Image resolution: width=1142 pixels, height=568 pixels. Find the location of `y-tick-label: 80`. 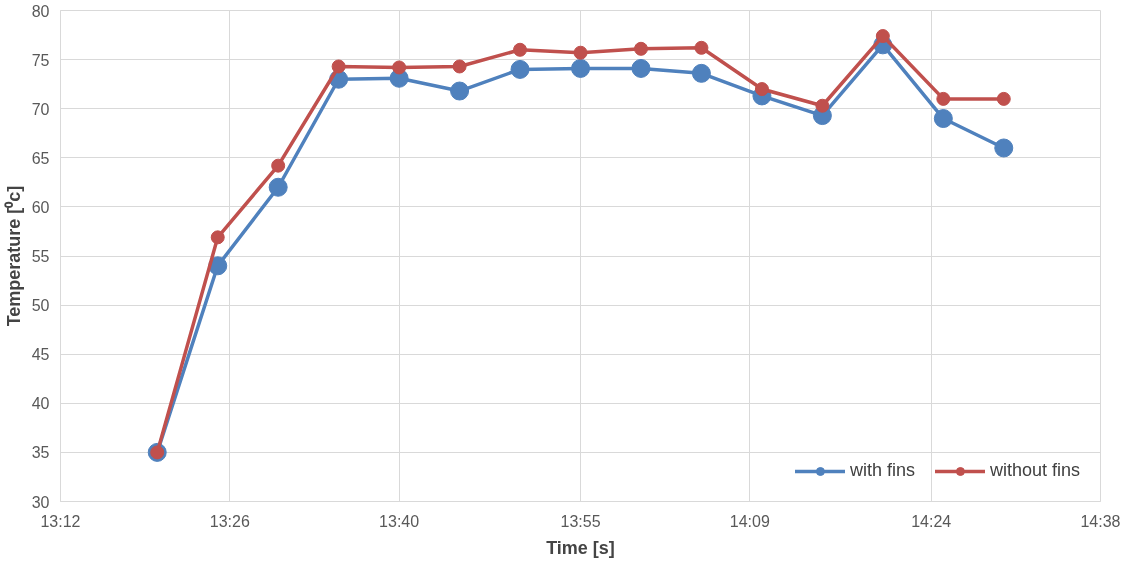

y-tick-label: 80 is located at coordinates (40, 11).